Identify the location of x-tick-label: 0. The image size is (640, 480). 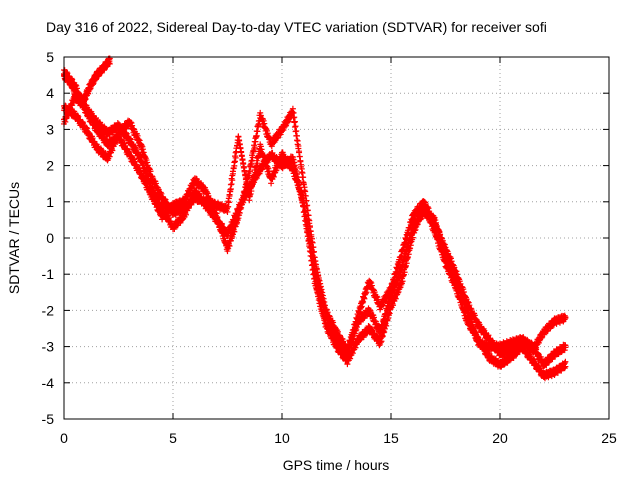
(64, 438).